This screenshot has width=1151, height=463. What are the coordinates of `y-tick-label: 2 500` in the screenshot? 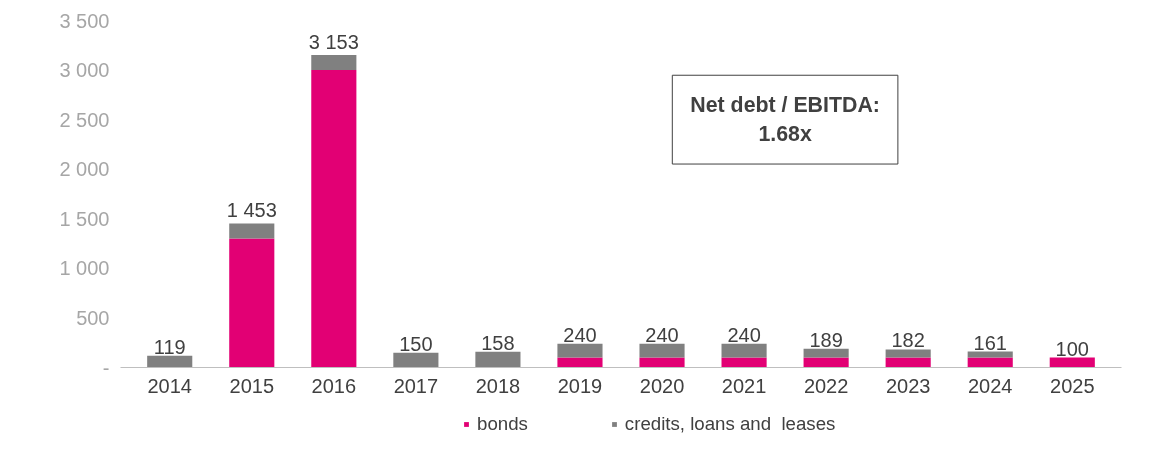 It's located at (84, 119).